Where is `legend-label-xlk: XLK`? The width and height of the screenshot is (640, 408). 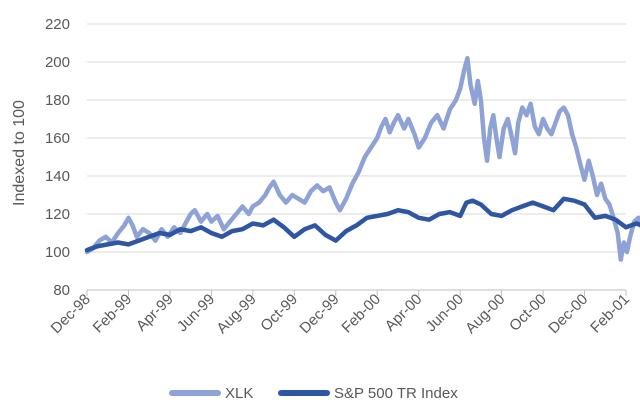
legend-label-xlk: XLK is located at coordinates (239, 393).